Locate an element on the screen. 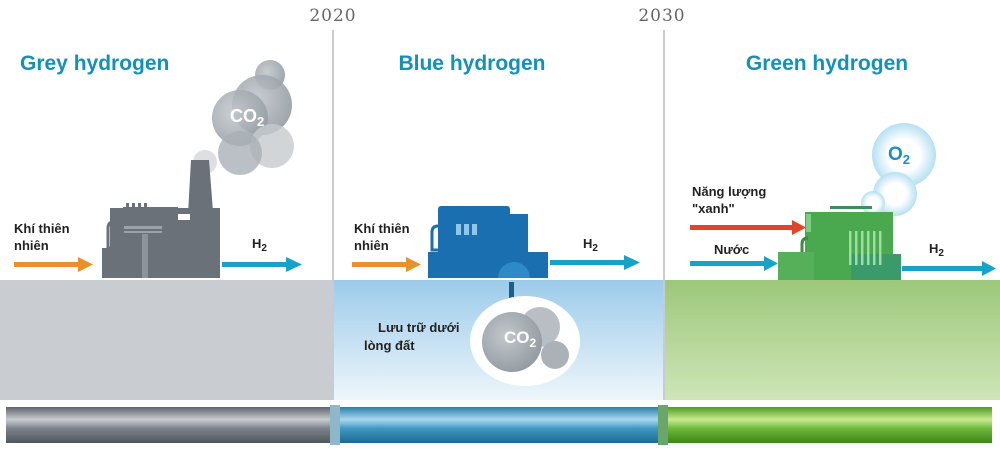  storage-label-1: Lưu trữ dưới is located at coordinates (419, 327).